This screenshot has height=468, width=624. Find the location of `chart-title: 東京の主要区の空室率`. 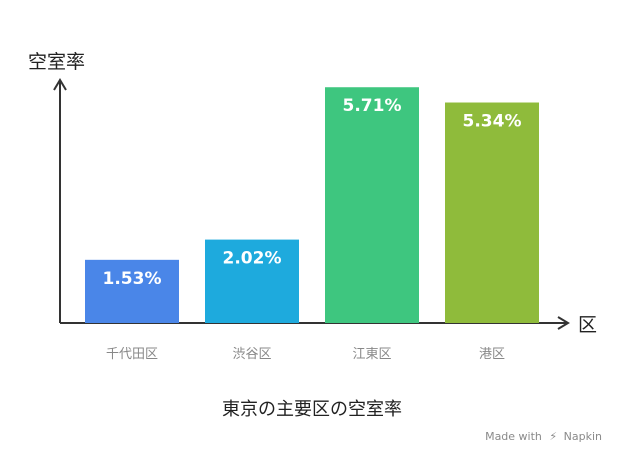

chart-title: 東京の主要区の空室率 is located at coordinates (312, 409).